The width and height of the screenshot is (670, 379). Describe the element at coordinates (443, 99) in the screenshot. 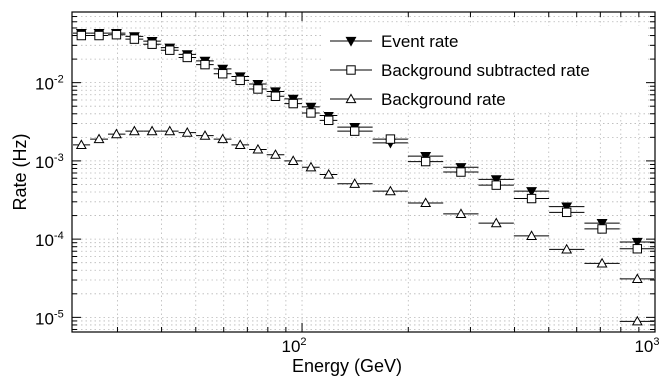

I see `legend-label: Background rate` at that location.